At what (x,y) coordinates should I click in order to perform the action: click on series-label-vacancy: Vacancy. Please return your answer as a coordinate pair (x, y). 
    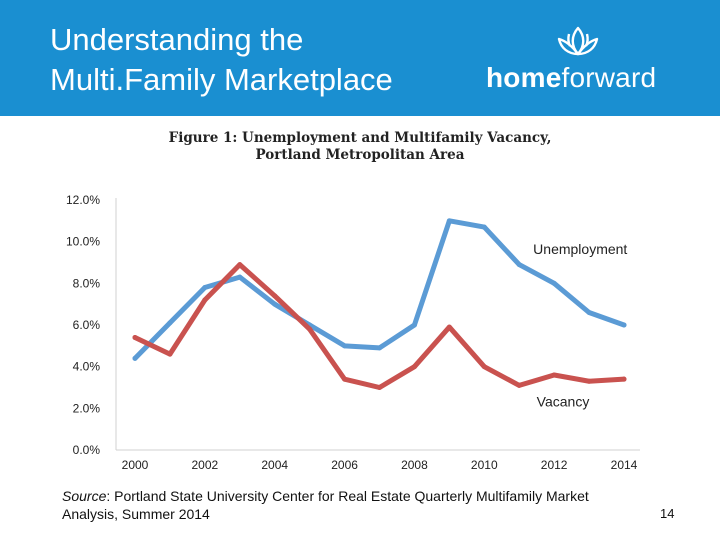
    Looking at the image, I should click on (563, 401).